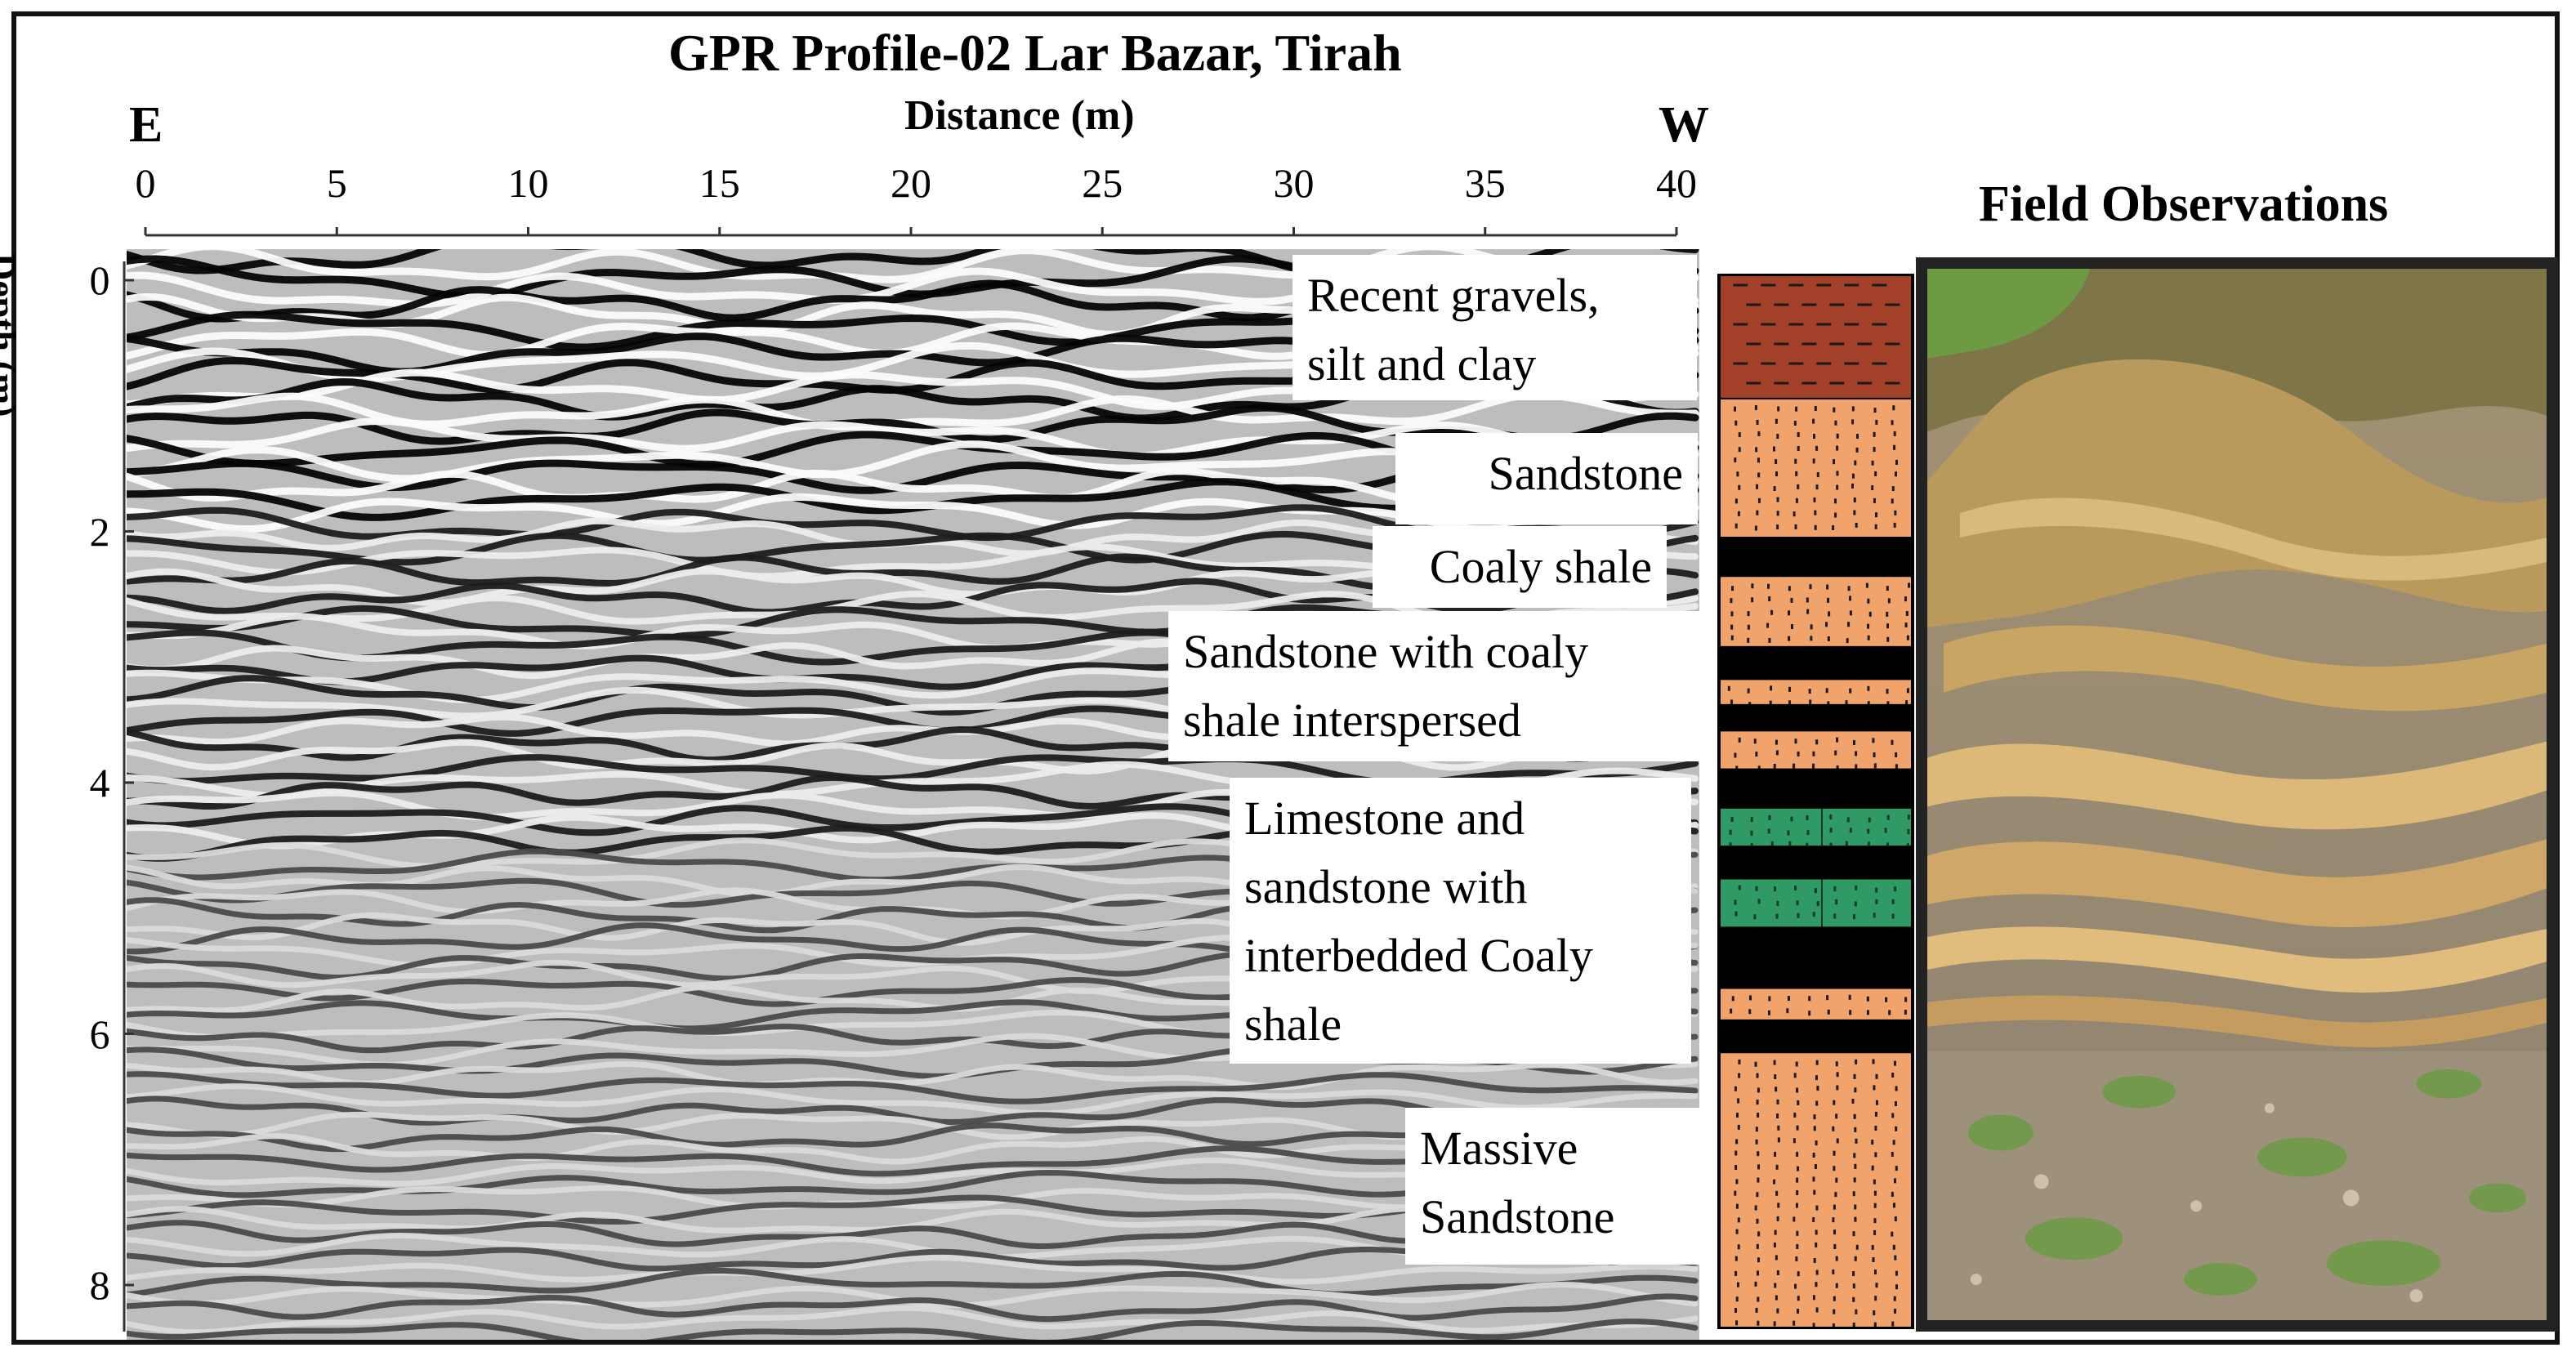 The height and width of the screenshot is (1361, 2576). Describe the element at coordinates (100, 782) in the screenshot. I see `y-tick-label: 4` at that location.